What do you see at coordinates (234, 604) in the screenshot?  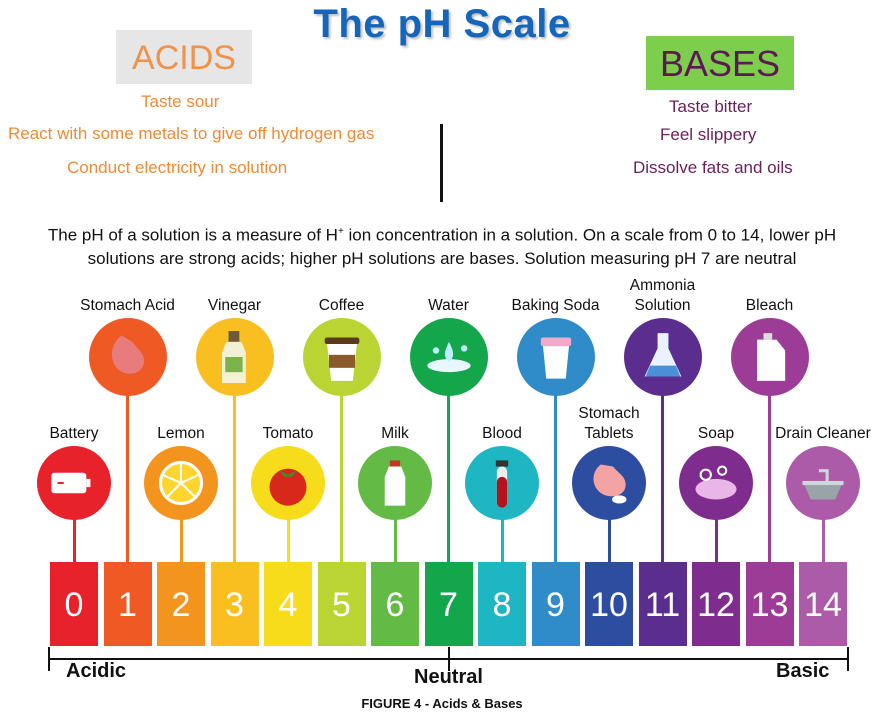 I see `ph-box-3: 3` at bounding box center [234, 604].